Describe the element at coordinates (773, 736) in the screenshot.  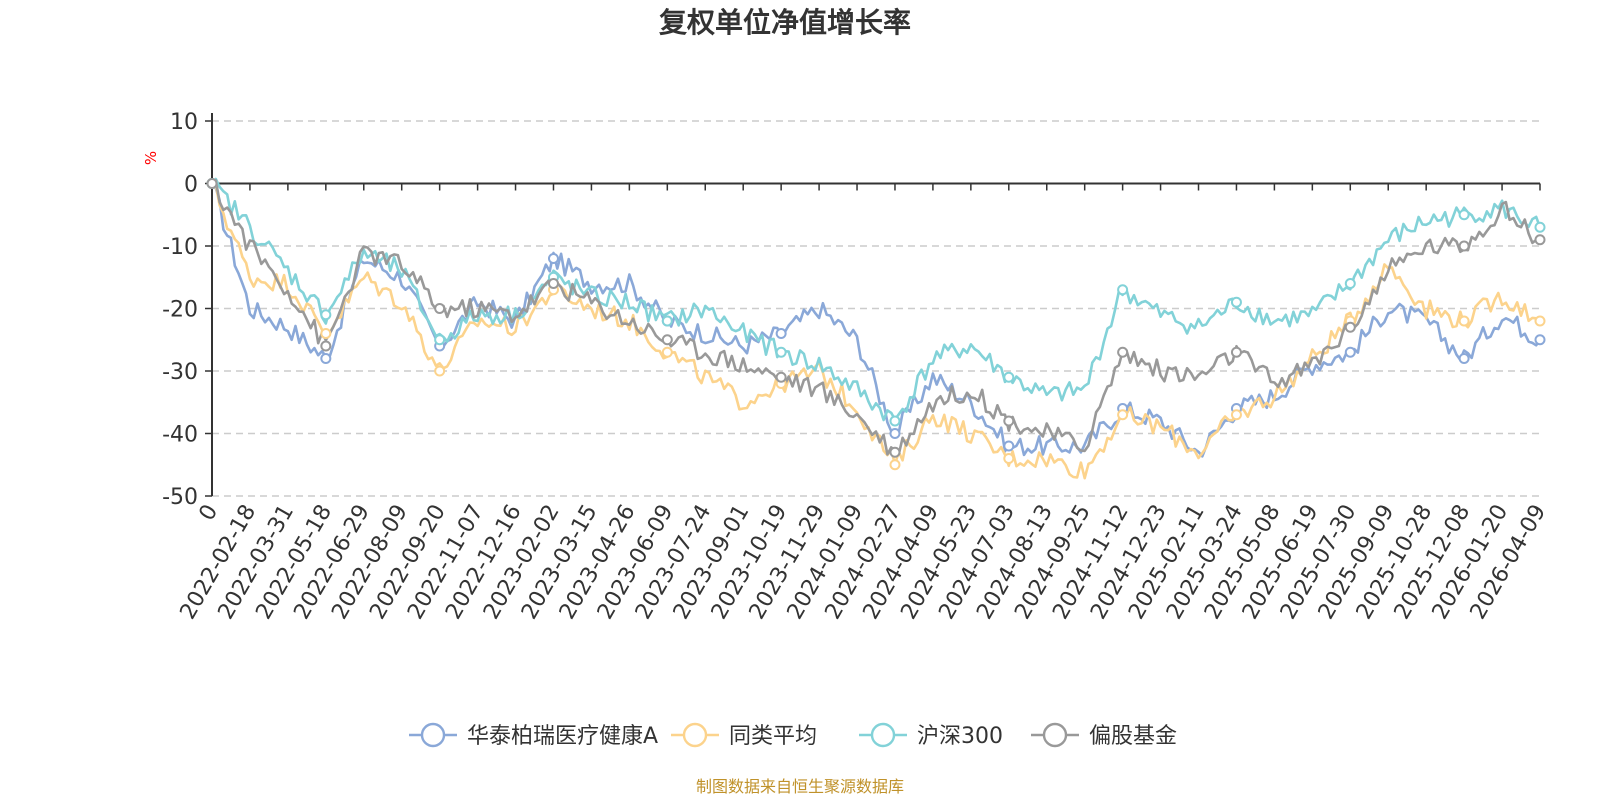
I see `legend-label: 同类平均` at that location.